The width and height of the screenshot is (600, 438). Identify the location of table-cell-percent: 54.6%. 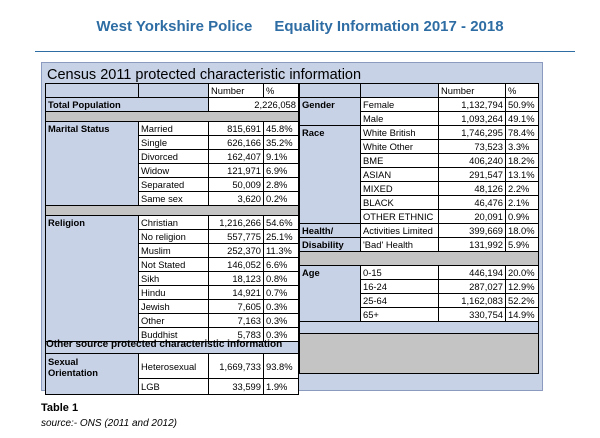
(281, 222).